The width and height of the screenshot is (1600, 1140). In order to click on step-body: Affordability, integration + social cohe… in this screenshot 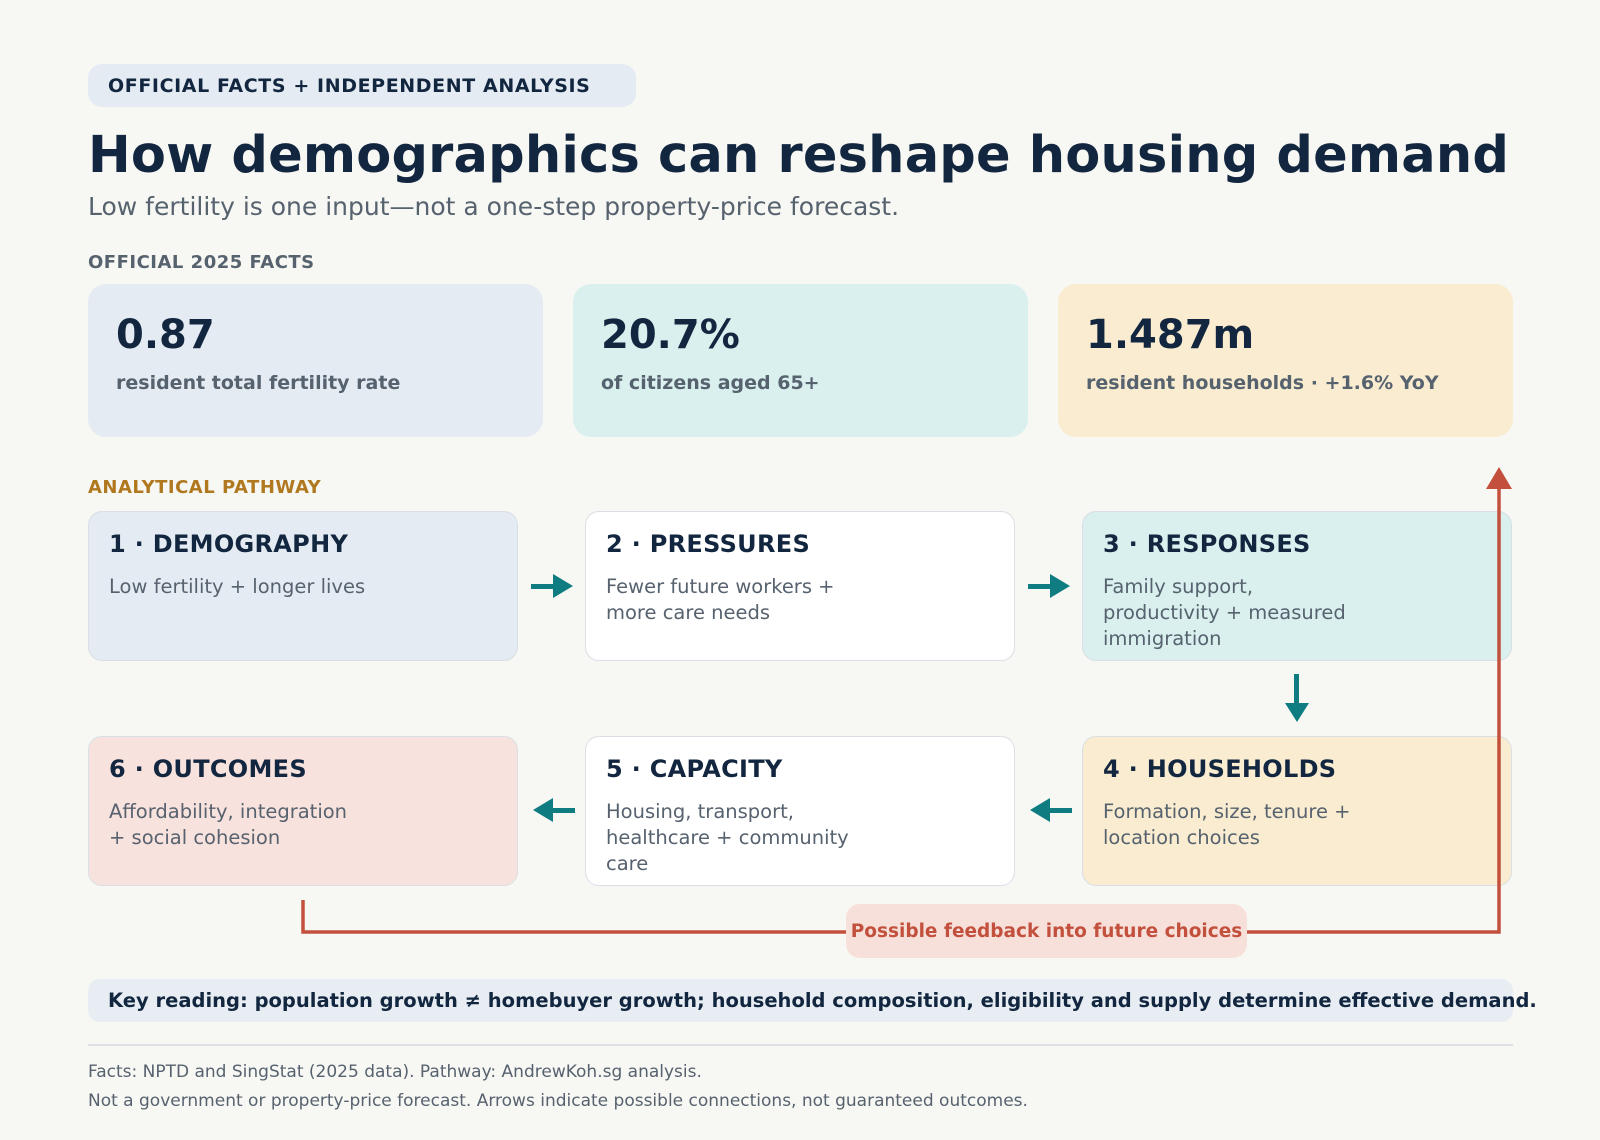, I will do `click(228, 824)`.